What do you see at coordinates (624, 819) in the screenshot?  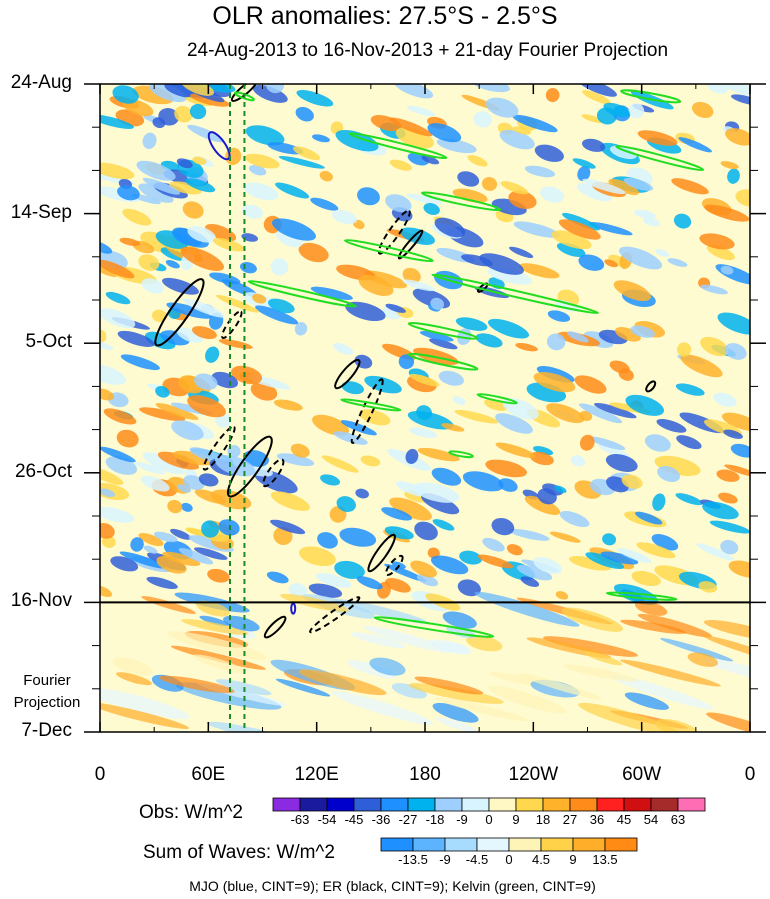 I see `obs-colorbar-label: 45` at bounding box center [624, 819].